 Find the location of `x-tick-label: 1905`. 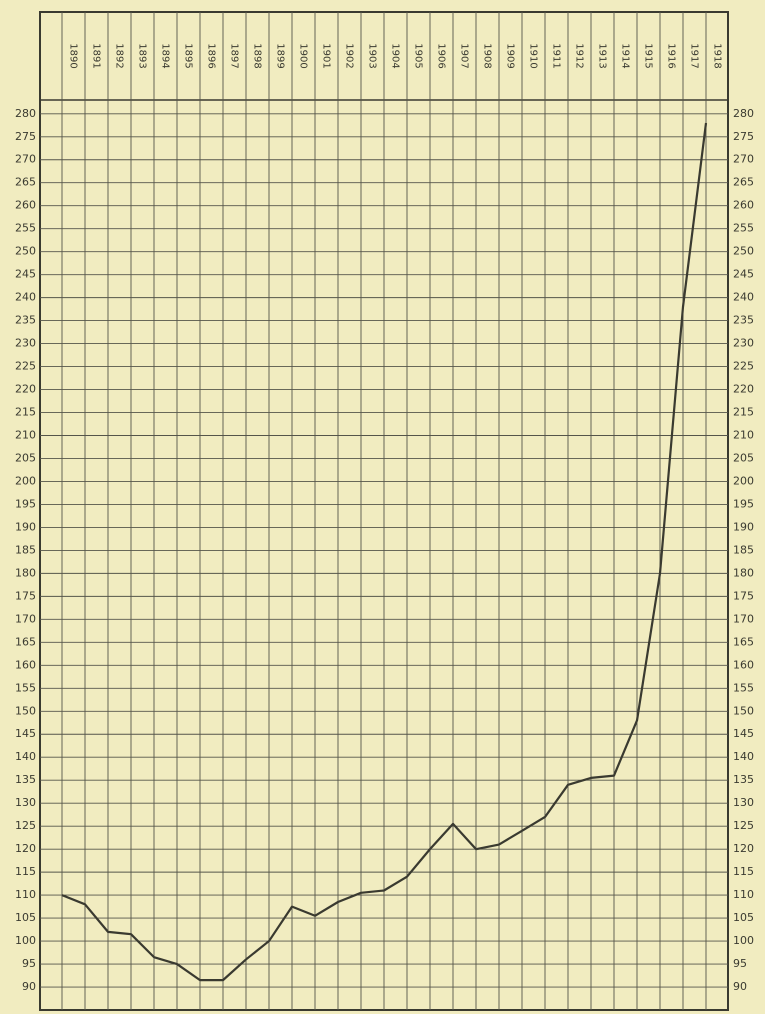

x-tick-label: 1905 is located at coordinates (418, 55).